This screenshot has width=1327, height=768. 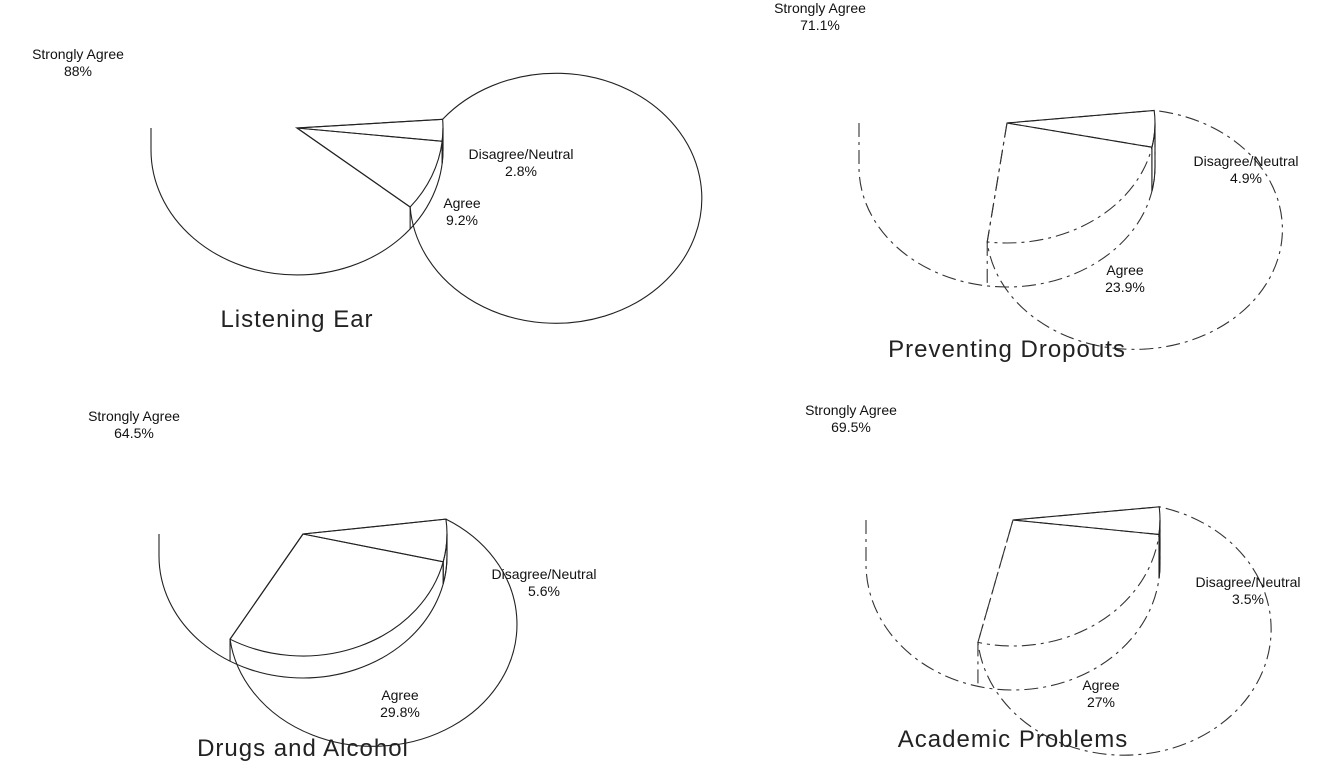 What do you see at coordinates (544, 591) in the screenshot?
I see `slice-value-label: 5.6%` at bounding box center [544, 591].